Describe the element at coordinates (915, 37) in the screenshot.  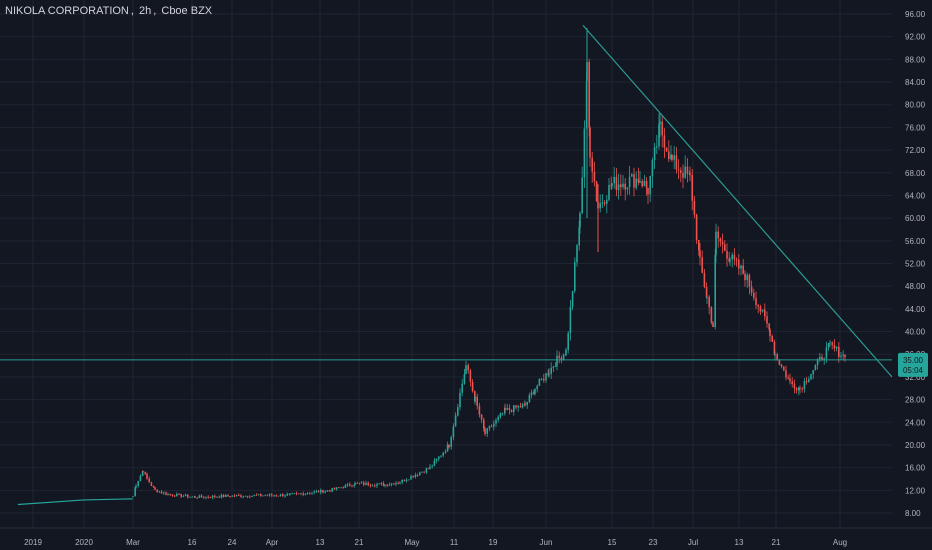
I see `y-tick-label: 92.00` at that location.